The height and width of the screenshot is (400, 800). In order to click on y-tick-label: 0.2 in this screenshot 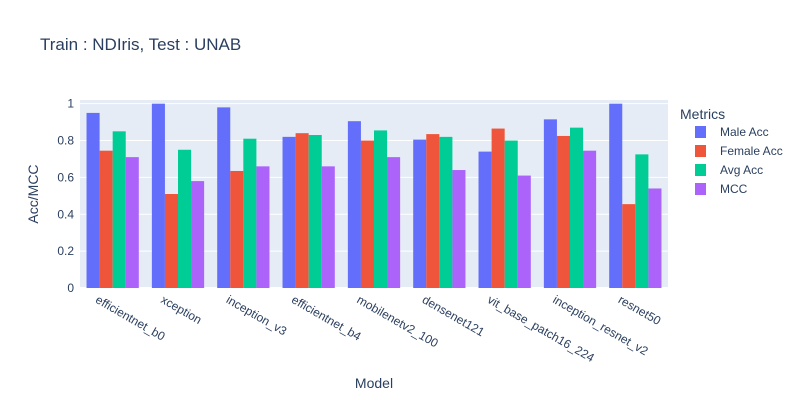, I will do `click(65, 251)`.